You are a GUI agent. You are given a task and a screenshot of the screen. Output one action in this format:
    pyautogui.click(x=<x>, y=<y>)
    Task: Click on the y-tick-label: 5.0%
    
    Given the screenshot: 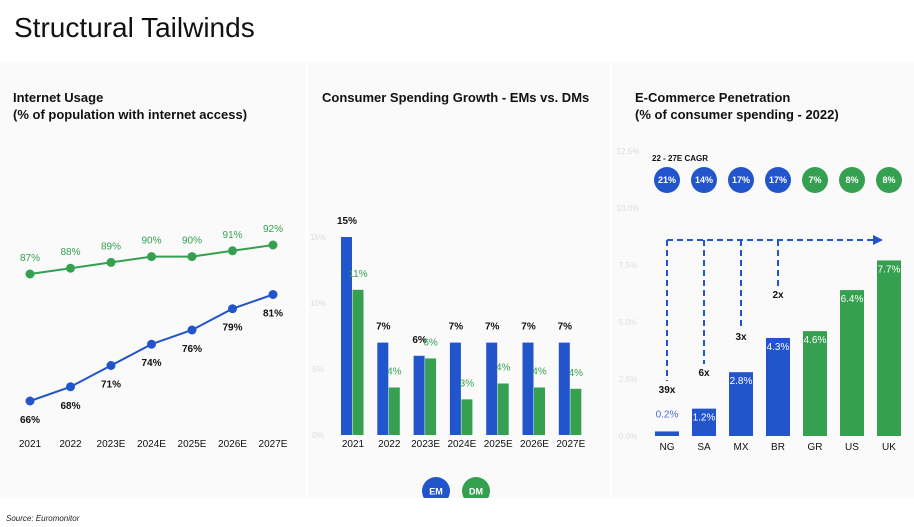 What is the action you would take?
    pyautogui.click(x=628, y=322)
    